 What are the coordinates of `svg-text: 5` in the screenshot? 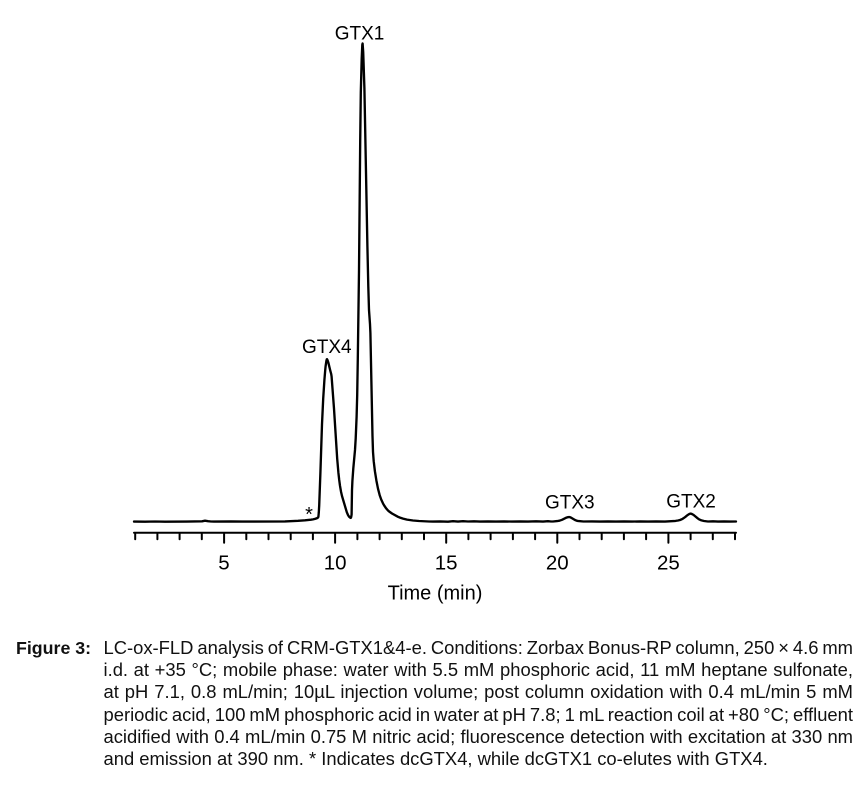 It's located at (223, 563).